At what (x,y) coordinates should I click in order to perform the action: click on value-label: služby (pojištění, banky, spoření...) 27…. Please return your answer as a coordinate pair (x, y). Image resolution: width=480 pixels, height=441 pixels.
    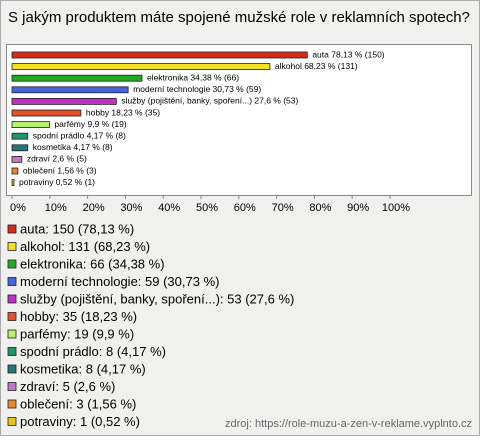
    Looking at the image, I should click on (209, 101).